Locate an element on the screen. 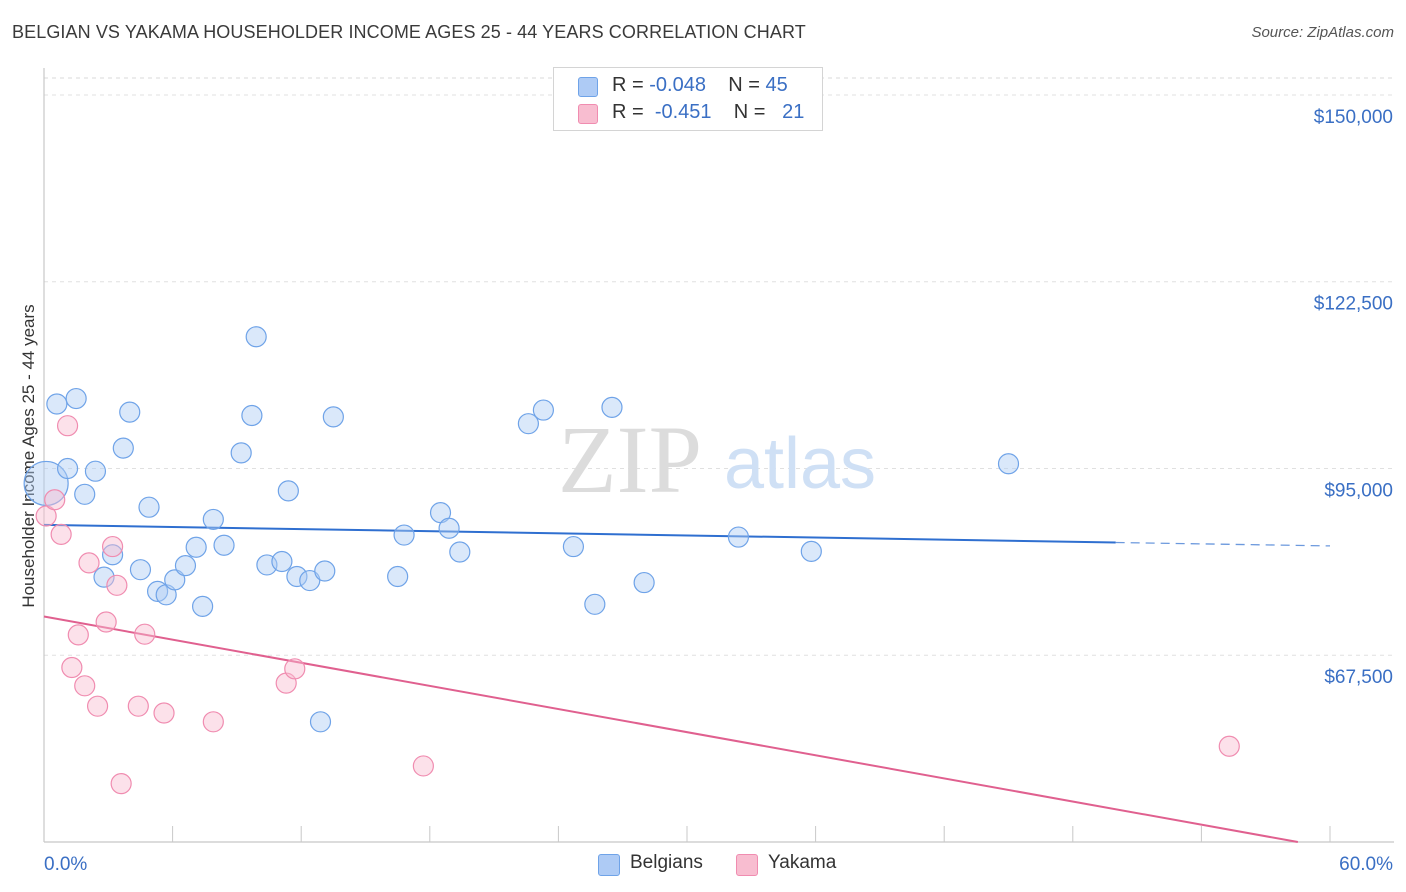 The width and height of the screenshot is (1406, 892). r-value: -0.048 is located at coordinates (677, 85).